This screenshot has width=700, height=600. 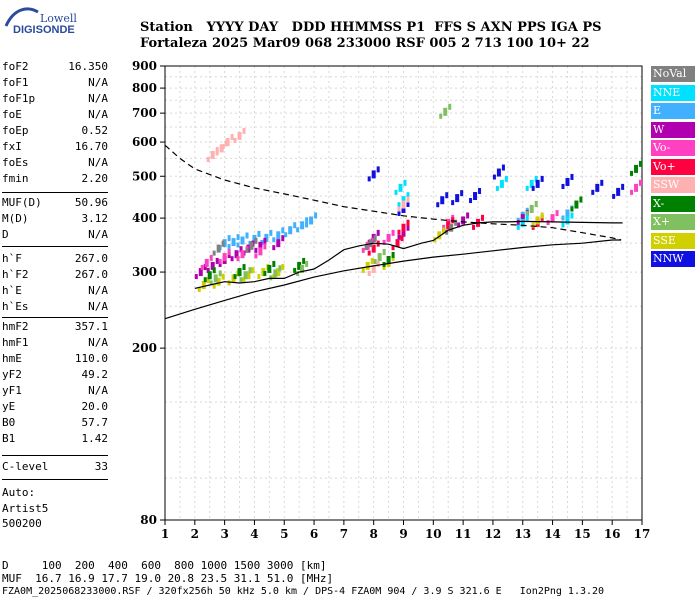 I want to click on param-name: h`F2, so click(x=15, y=274).